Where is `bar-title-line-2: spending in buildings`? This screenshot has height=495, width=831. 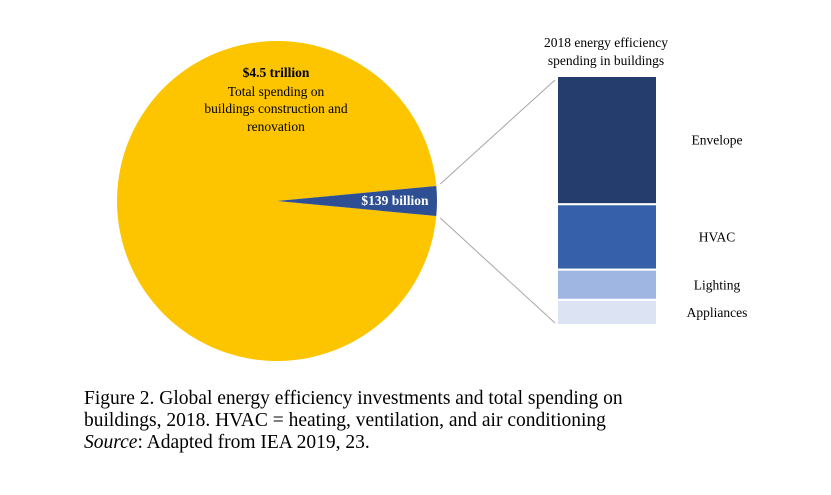 bar-title-line-2: spending in buildings is located at coordinates (606, 60).